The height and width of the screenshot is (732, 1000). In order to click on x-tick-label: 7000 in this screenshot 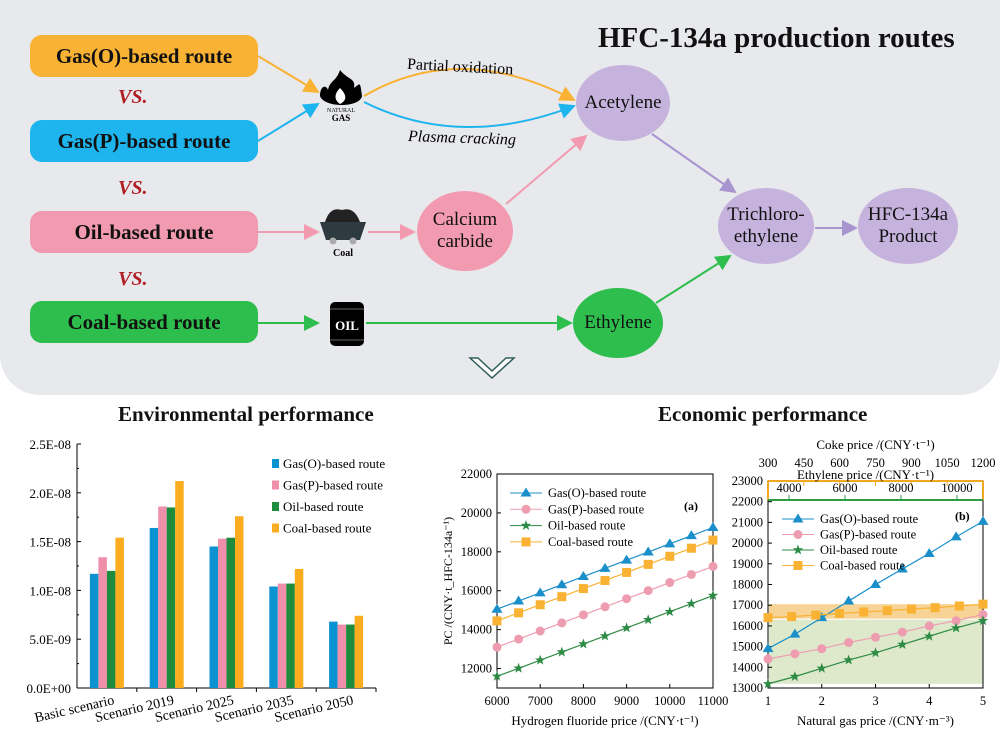, I will do `click(540, 701)`.